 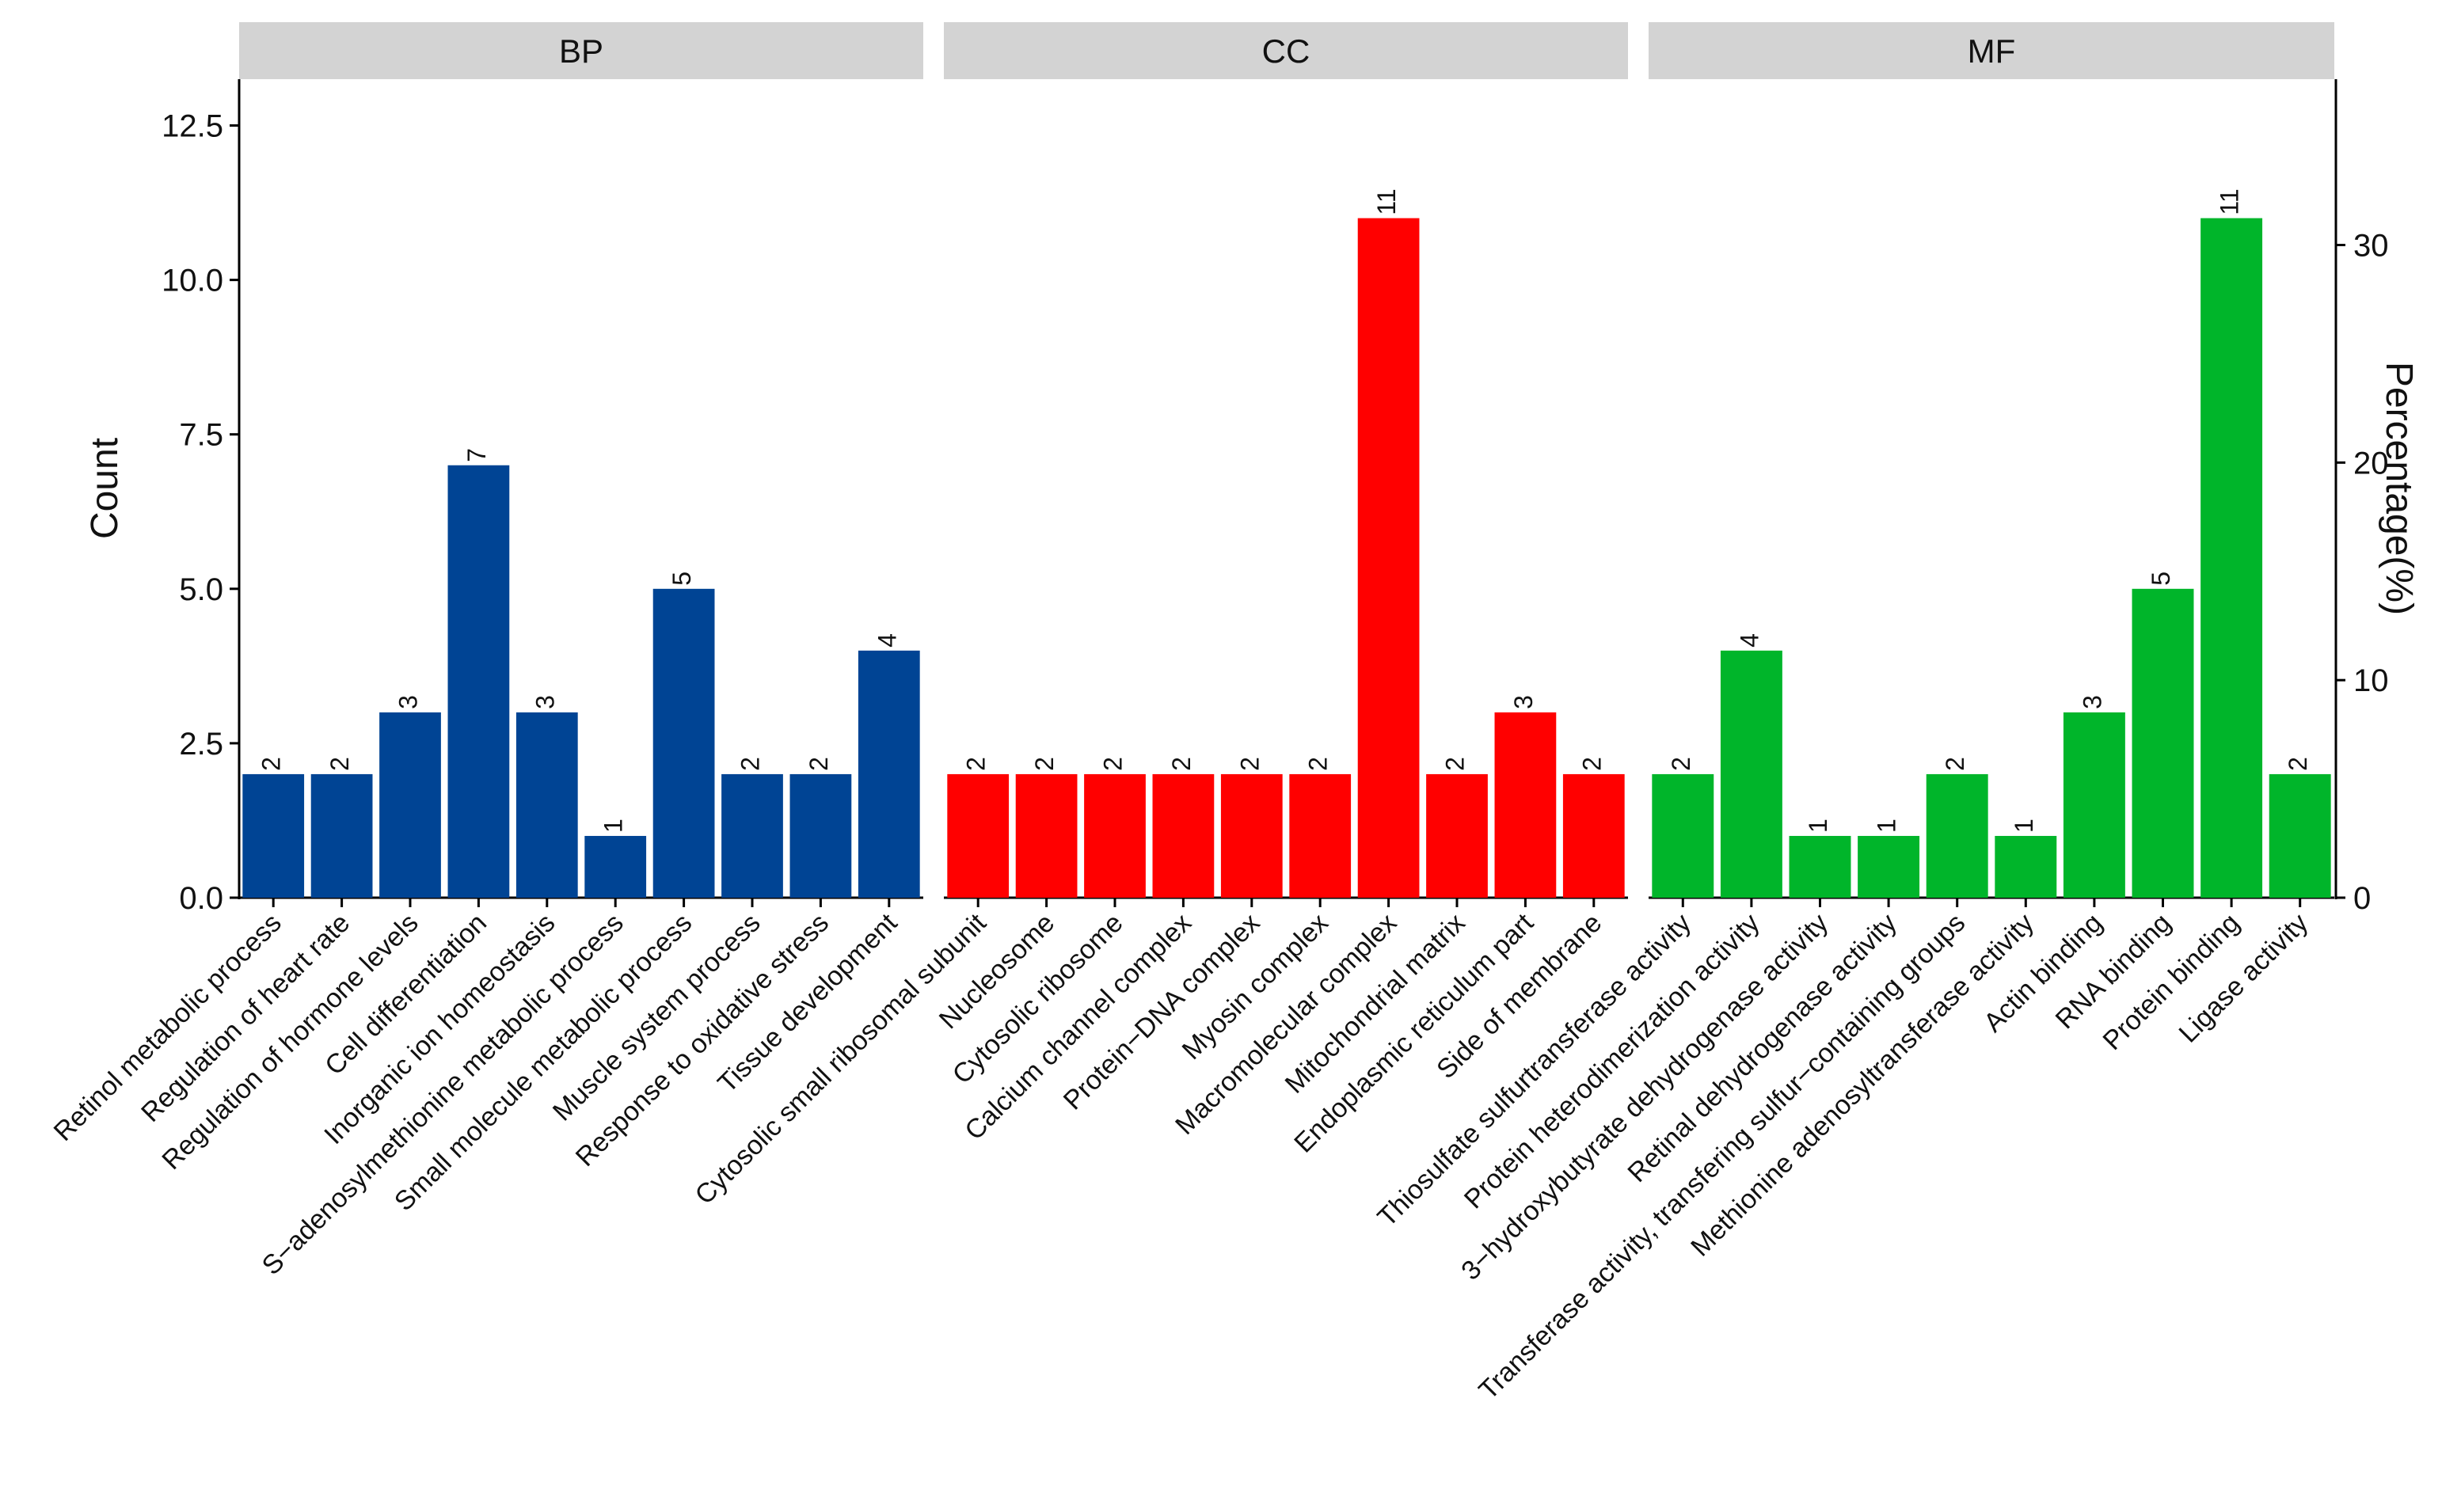 What do you see at coordinates (476, 455) in the screenshot?
I see `bar-value-label: 7` at bounding box center [476, 455].